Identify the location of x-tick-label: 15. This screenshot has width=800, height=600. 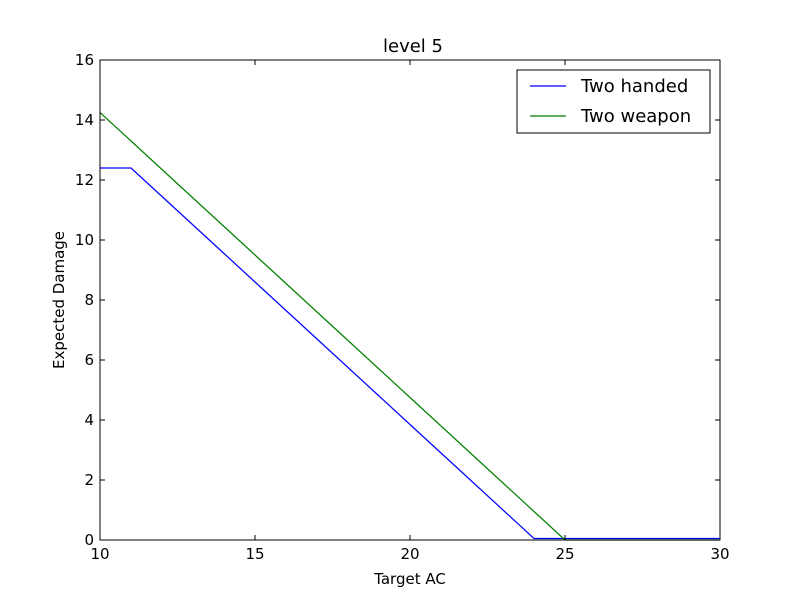
(254, 554).